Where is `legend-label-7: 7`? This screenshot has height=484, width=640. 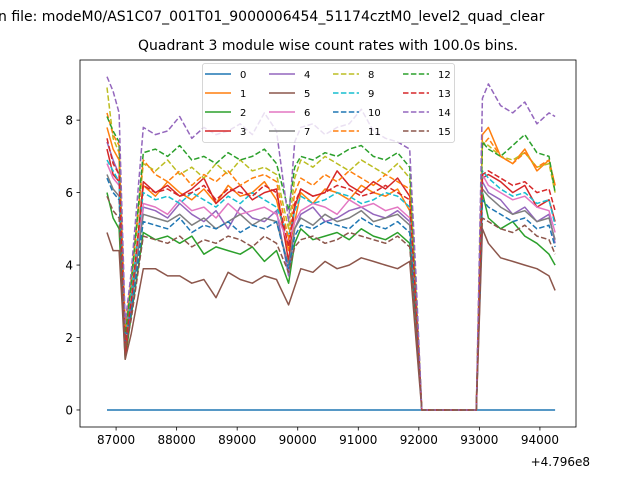
legend-label-7: 7 is located at coordinates (307, 132).